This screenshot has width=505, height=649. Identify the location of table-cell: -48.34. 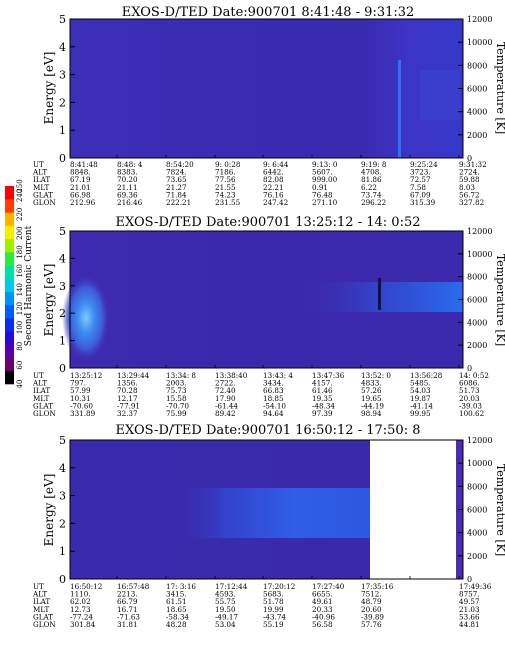
(323, 405).